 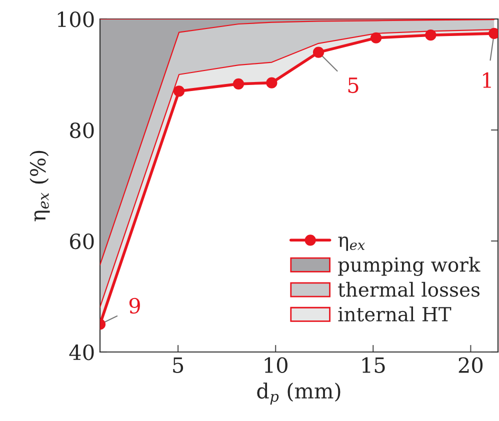 What do you see at coordinates (82, 241) in the screenshot?
I see `y-tick-label: 60` at bounding box center [82, 241].